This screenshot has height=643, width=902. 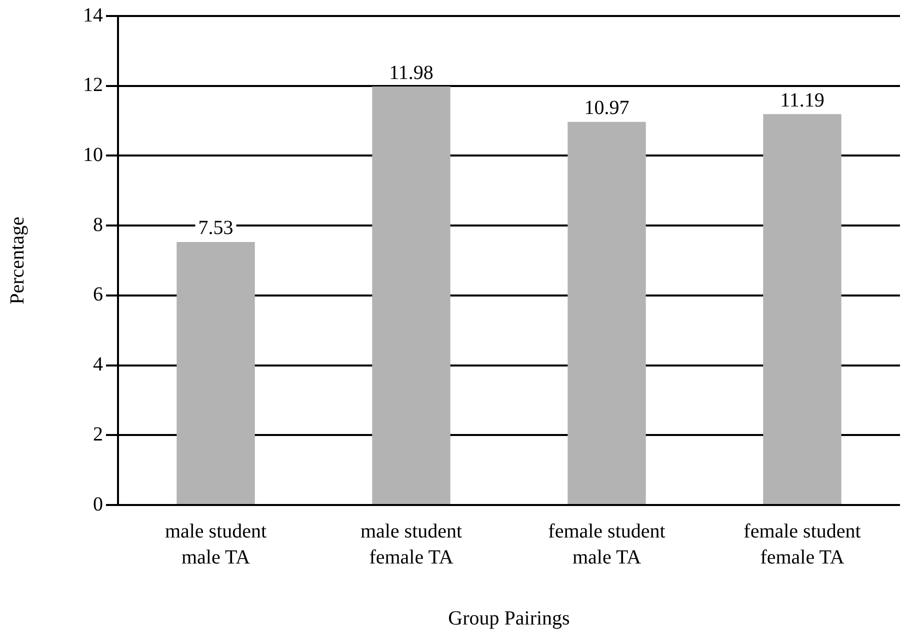 I want to click on data-label: 10.97, so click(x=607, y=108).